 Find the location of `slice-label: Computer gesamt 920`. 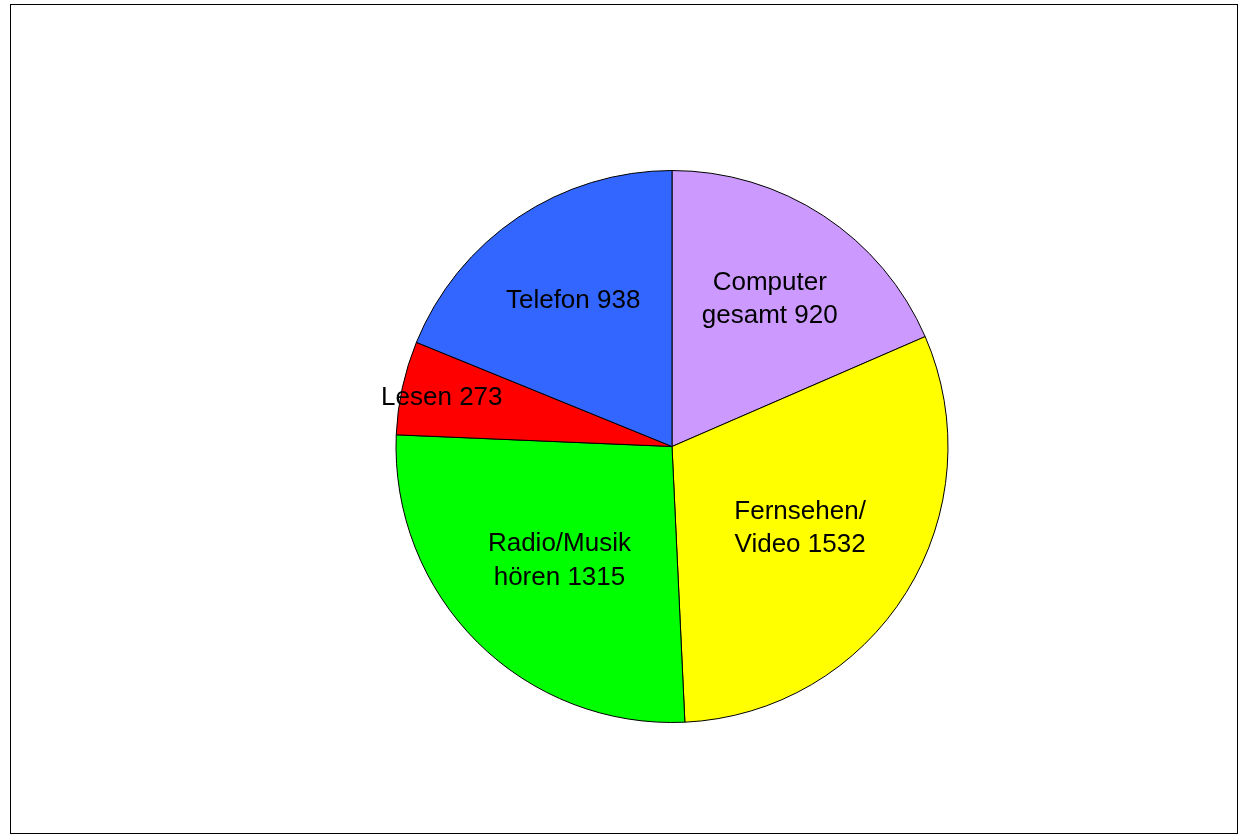

slice-label: Computer gesamt 920 is located at coordinates (769, 297).